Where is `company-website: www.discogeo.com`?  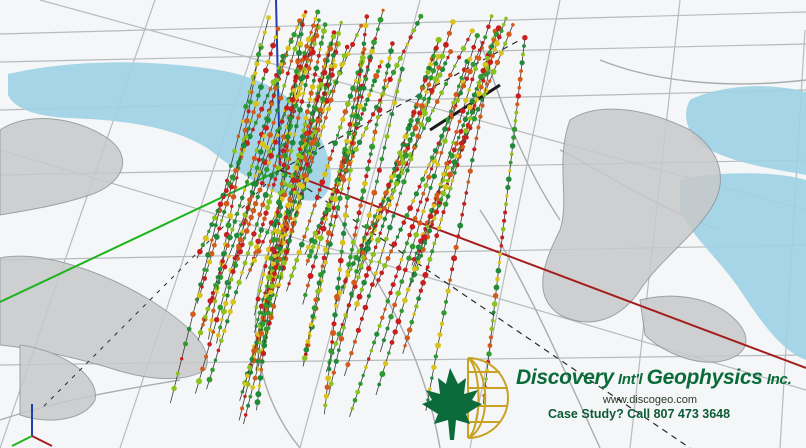 company-website: www.discogeo.com is located at coordinates (650, 400).